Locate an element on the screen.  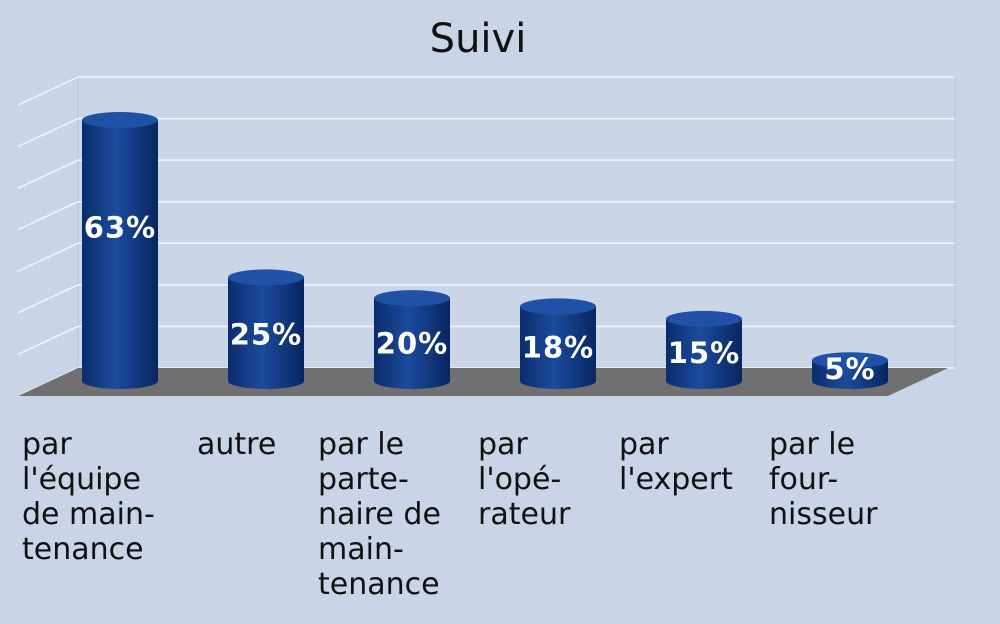
value-label: 20% is located at coordinates (412, 344).